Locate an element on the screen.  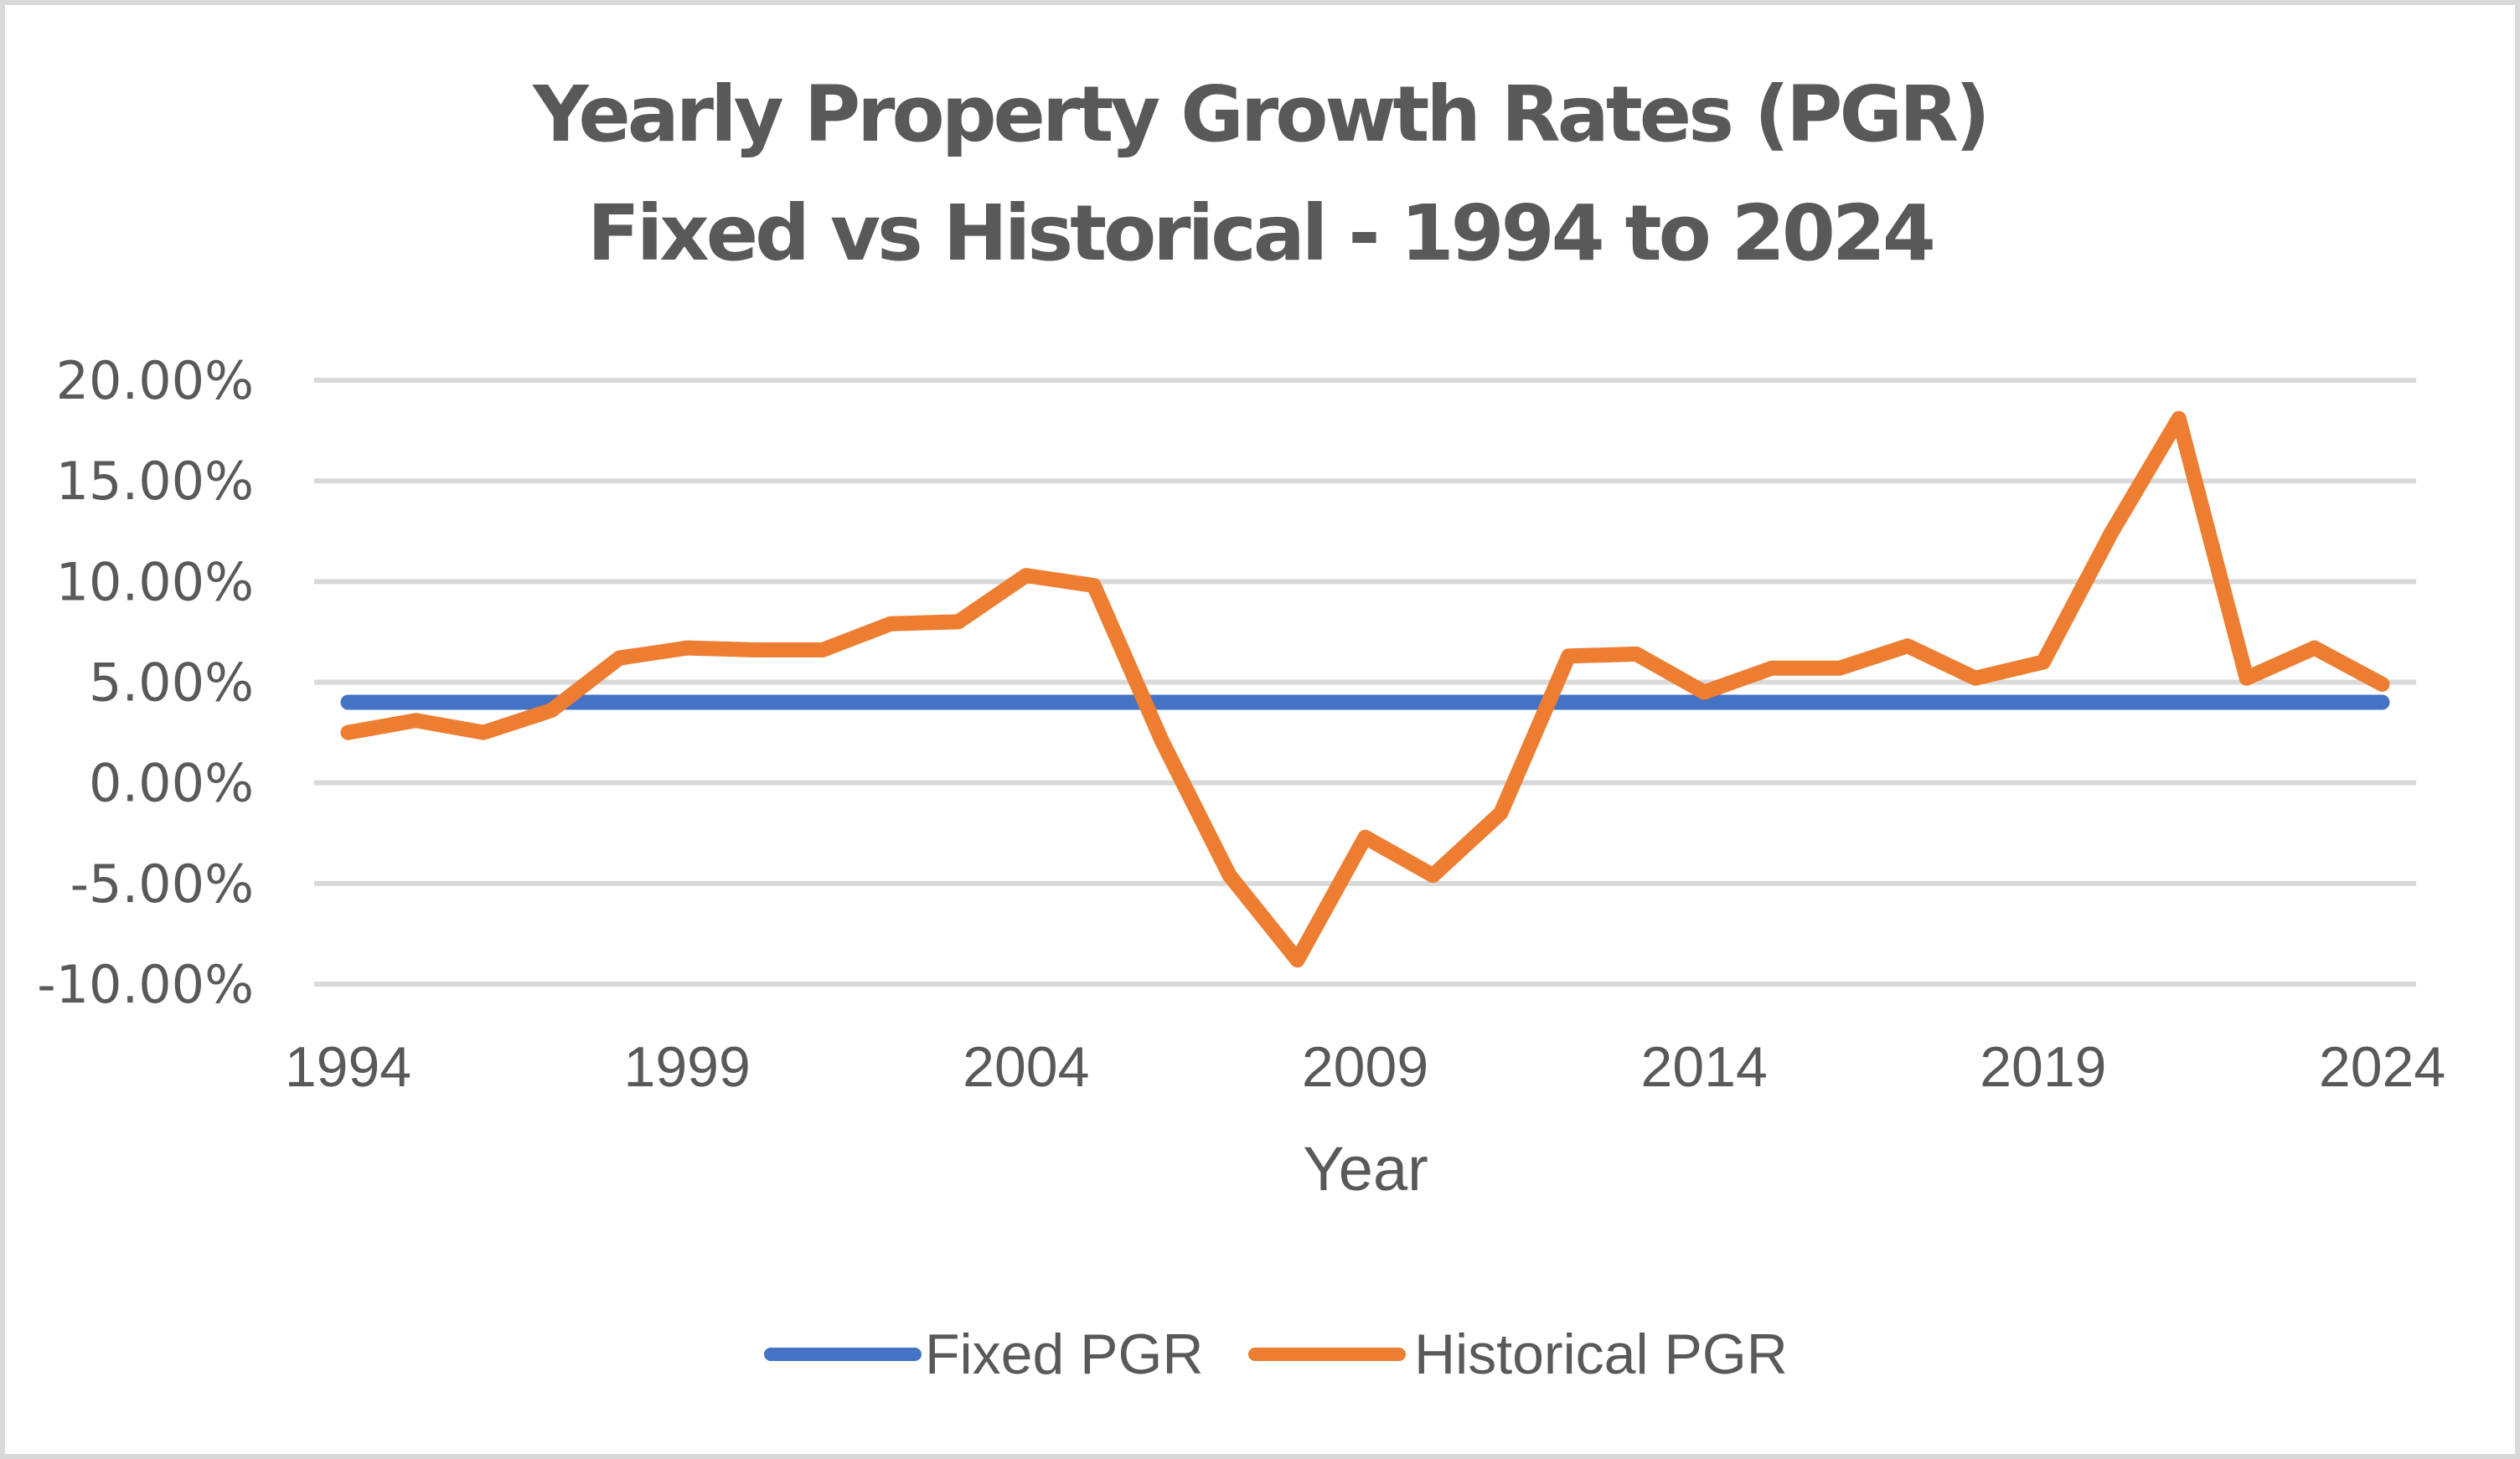
x-tick-label: 2009 is located at coordinates (1365, 1067).